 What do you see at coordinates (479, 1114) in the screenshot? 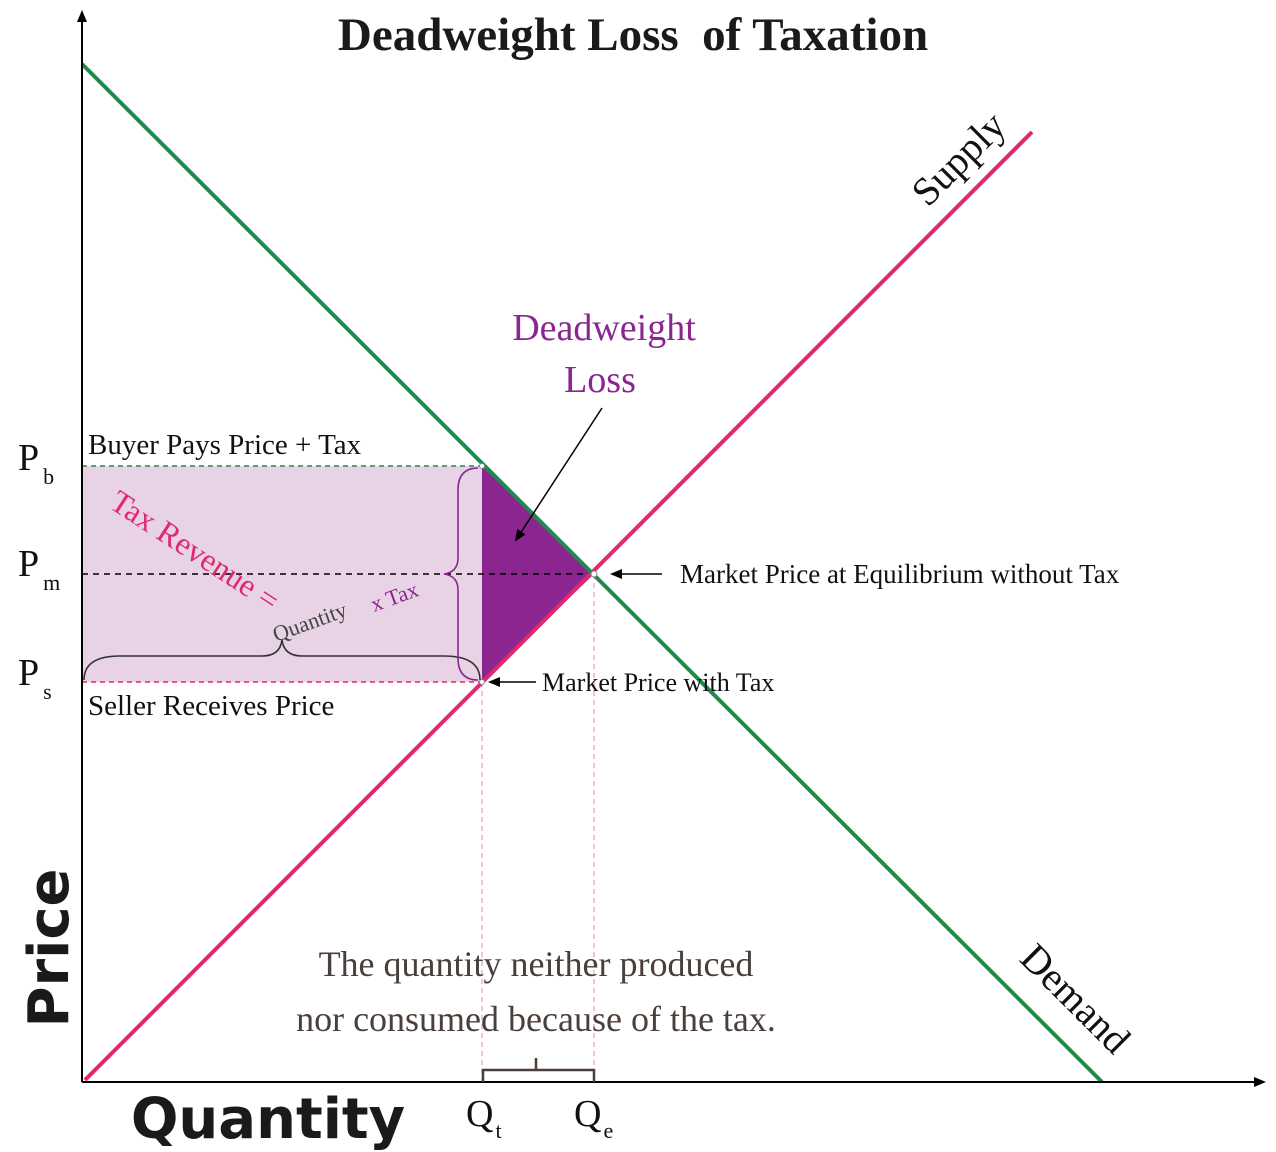
I see `qt-label-main: Q` at bounding box center [479, 1114].